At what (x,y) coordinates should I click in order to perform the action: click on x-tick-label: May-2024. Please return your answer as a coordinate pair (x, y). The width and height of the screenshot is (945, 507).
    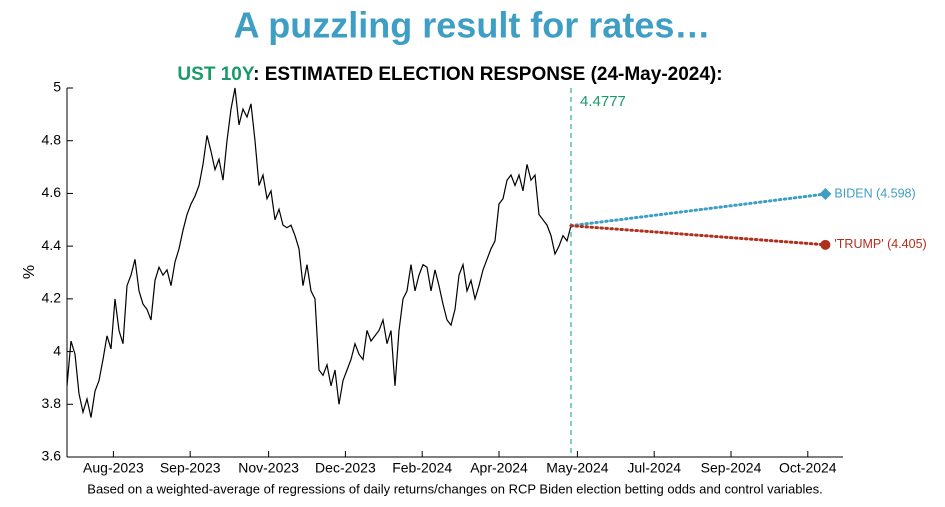
    Looking at the image, I should click on (577, 468).